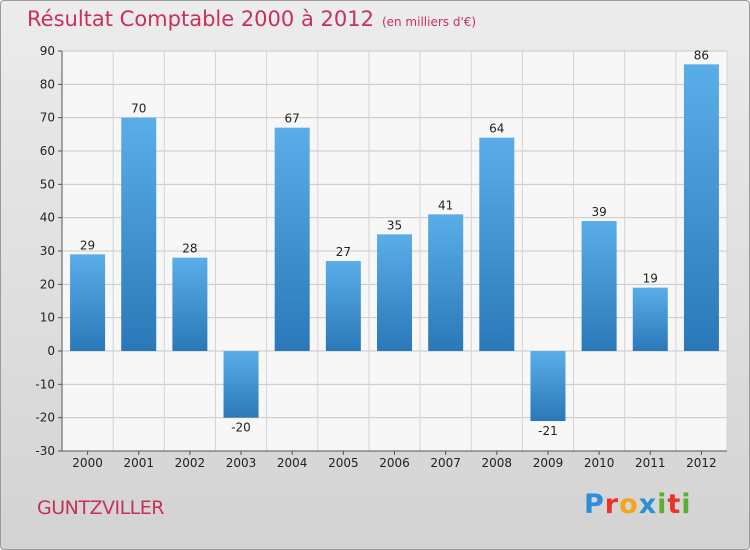  I want to click on x-tick-label-2001: 2001, so click(138, 463).